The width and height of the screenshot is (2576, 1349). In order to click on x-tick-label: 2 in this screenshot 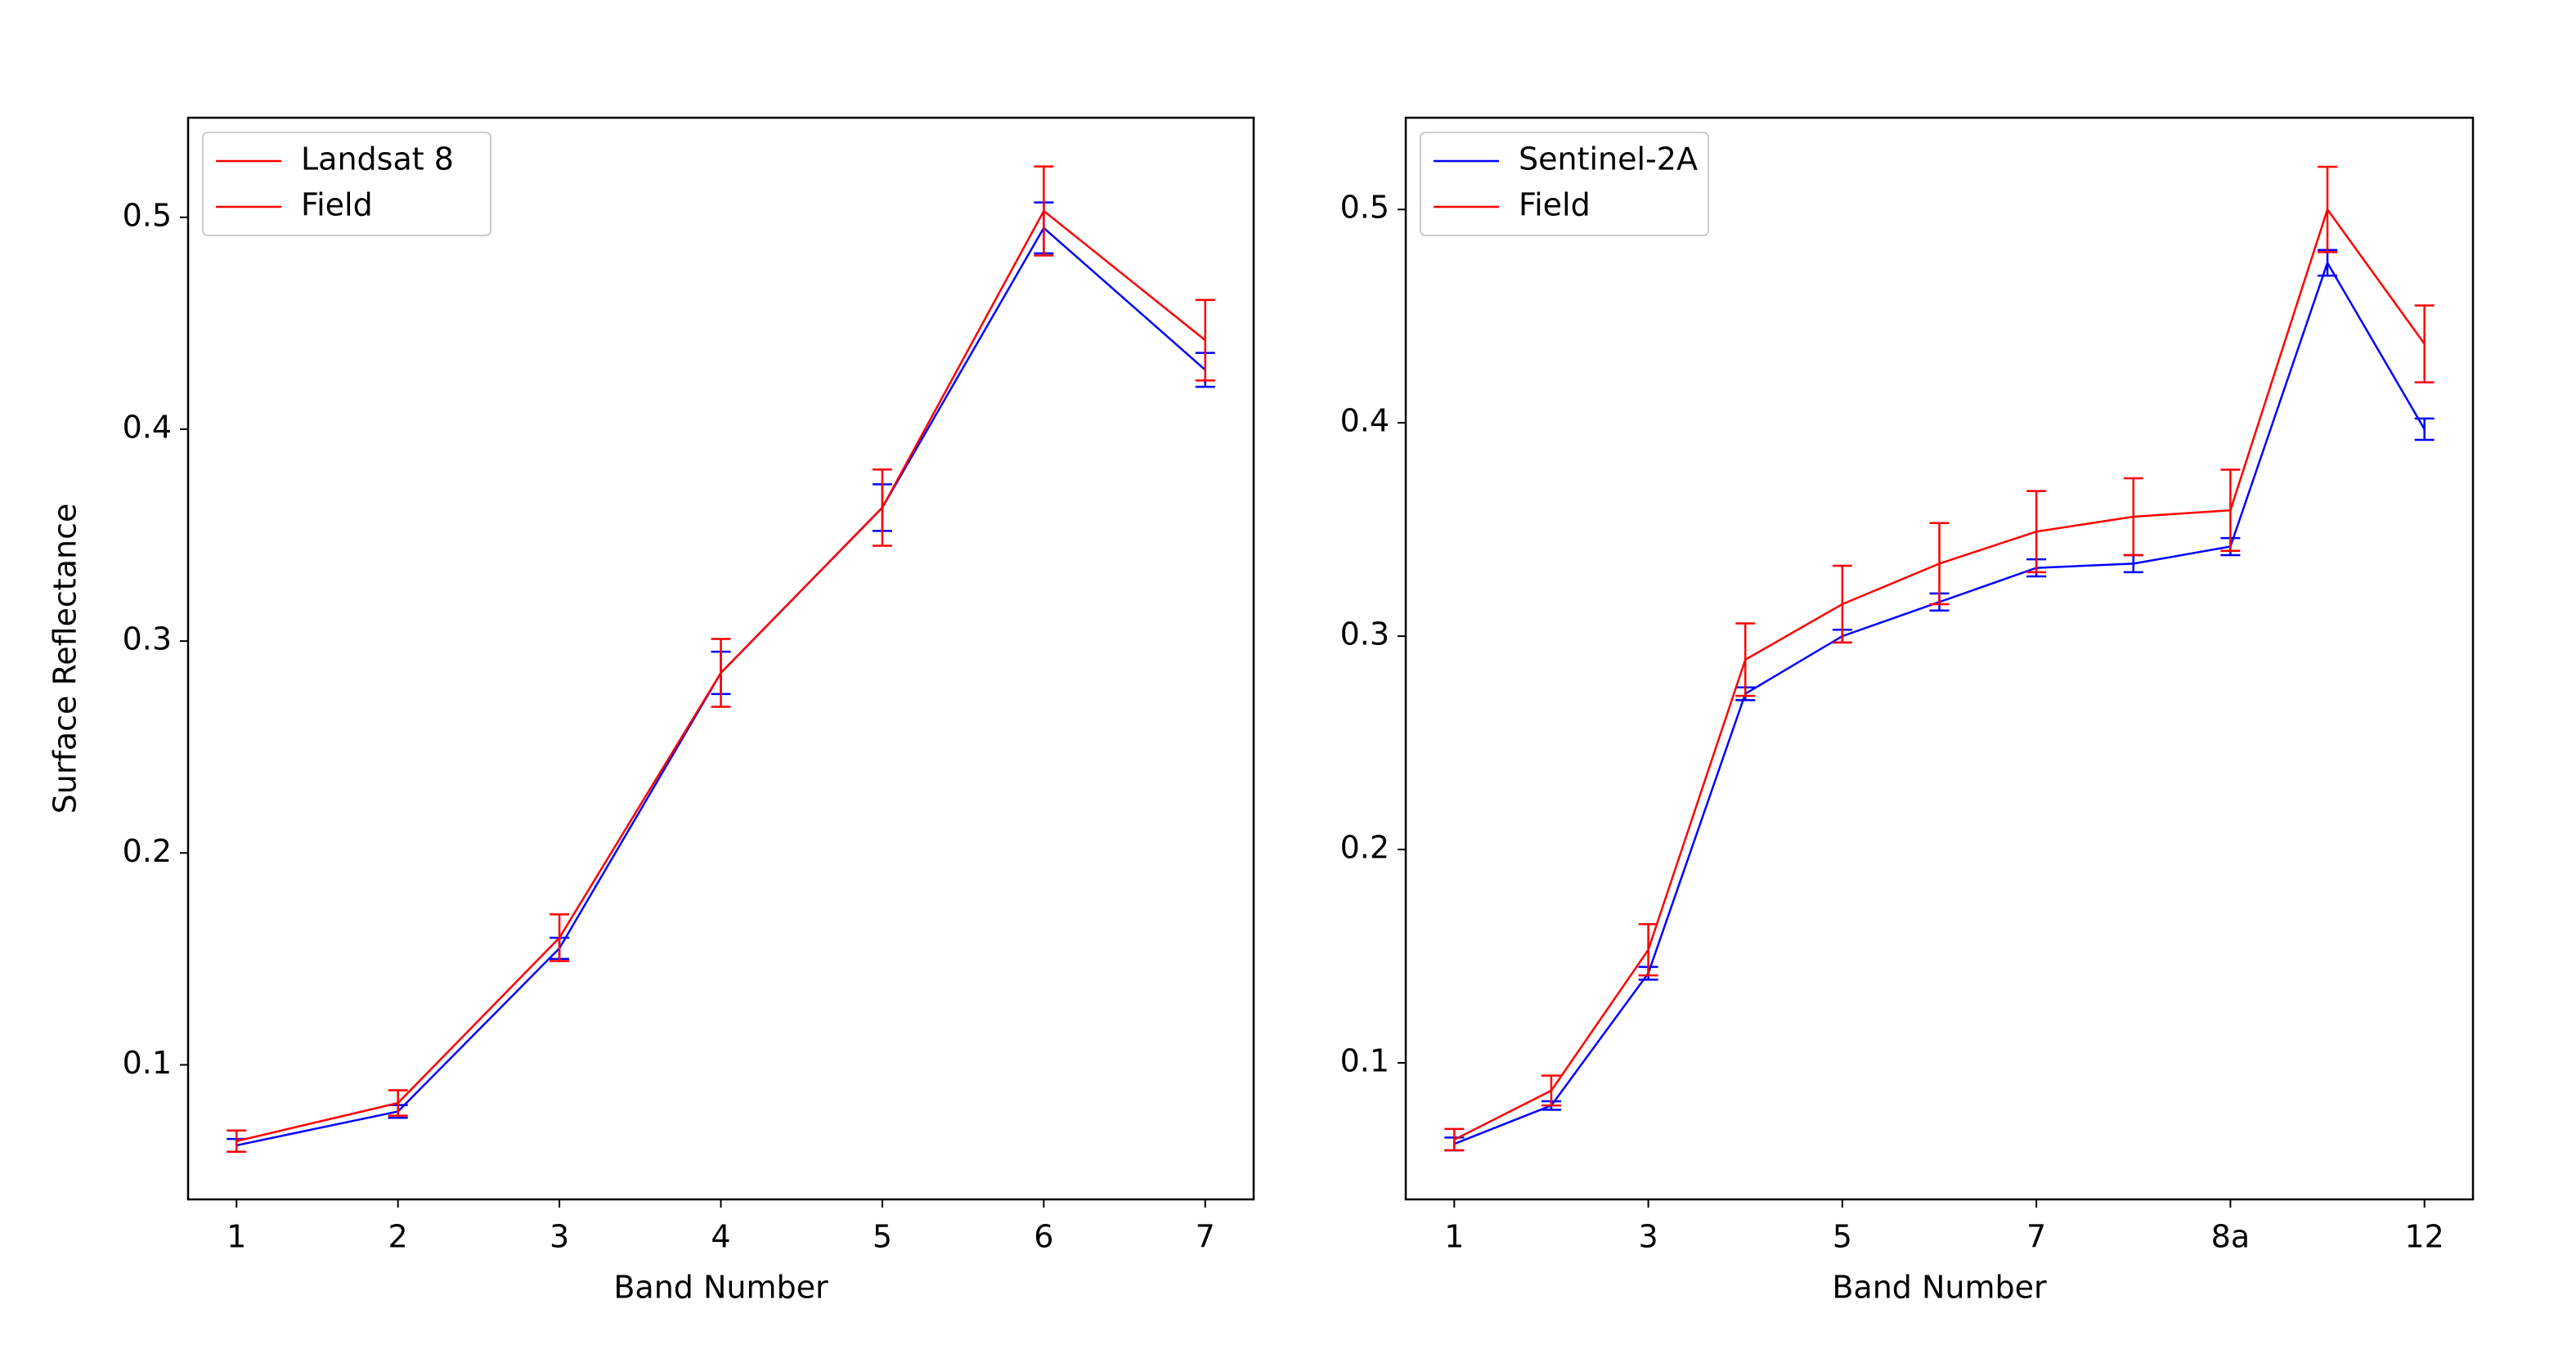, I will do `click(398, 1237)`.